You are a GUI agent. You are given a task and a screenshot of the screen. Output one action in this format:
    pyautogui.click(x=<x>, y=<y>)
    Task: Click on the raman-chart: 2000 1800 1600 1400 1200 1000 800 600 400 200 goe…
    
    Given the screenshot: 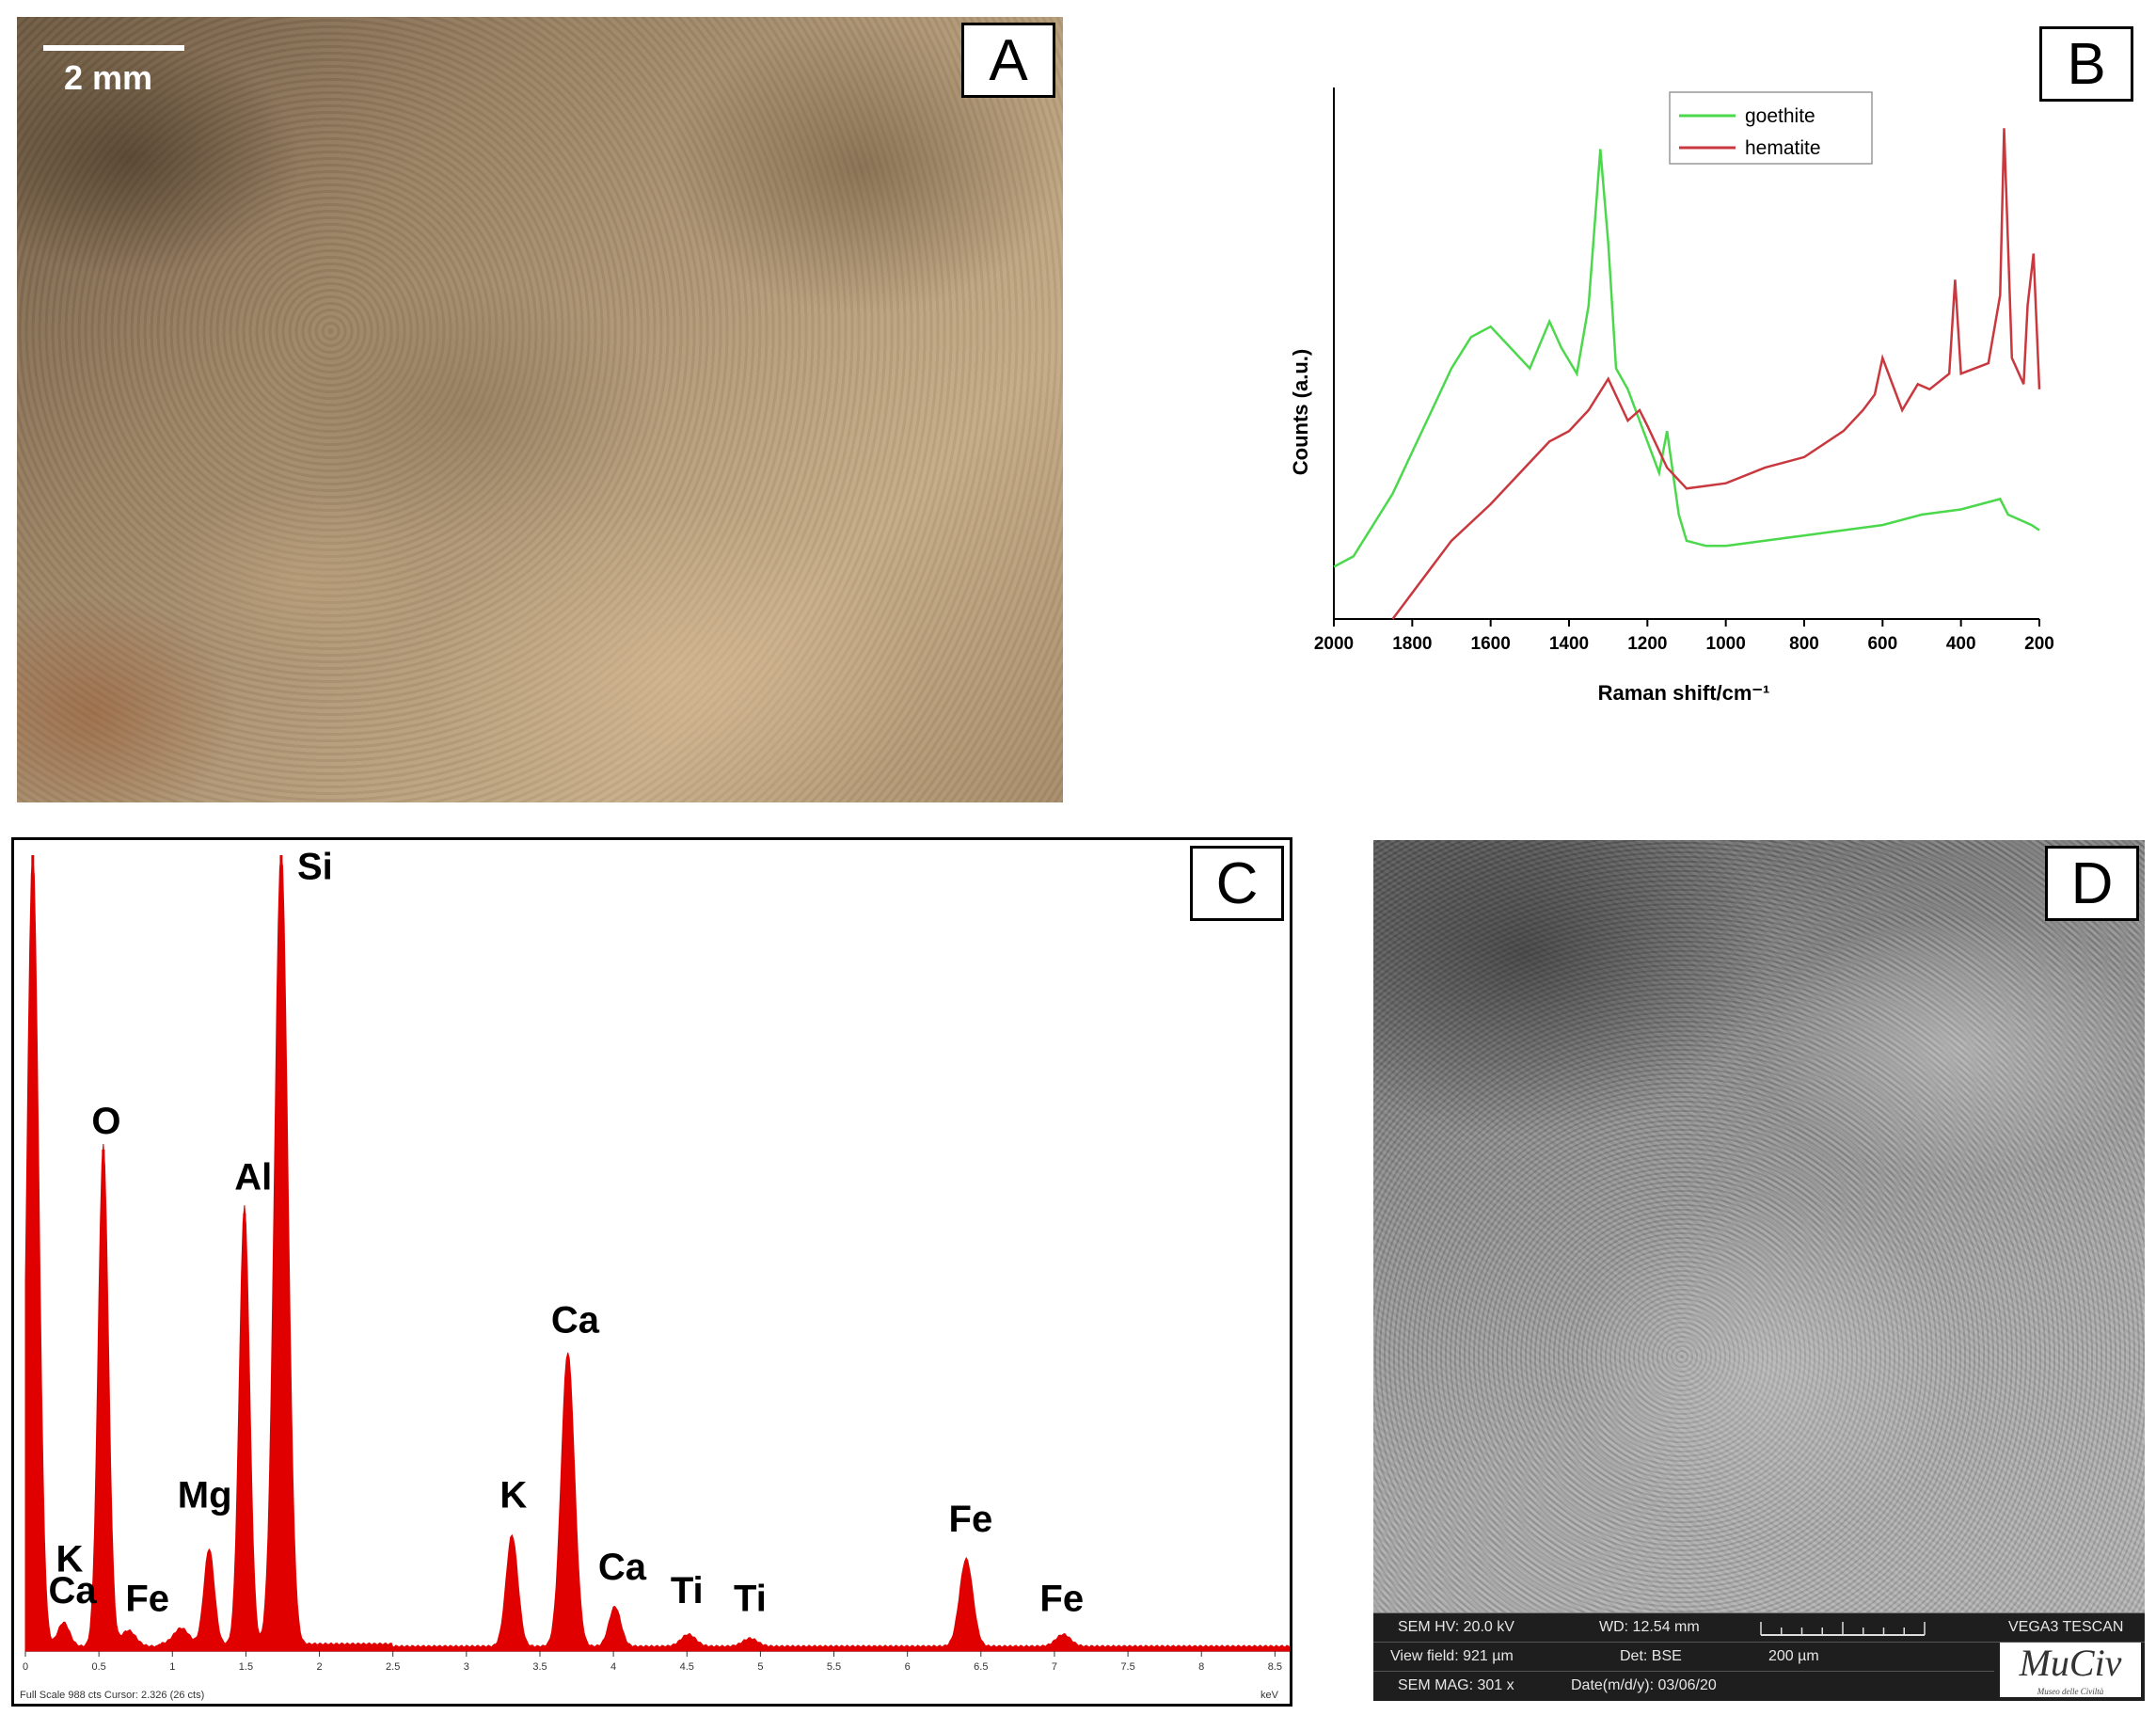 What is the action you would take?
    pyautogui.click(x=1671, y=396)
    